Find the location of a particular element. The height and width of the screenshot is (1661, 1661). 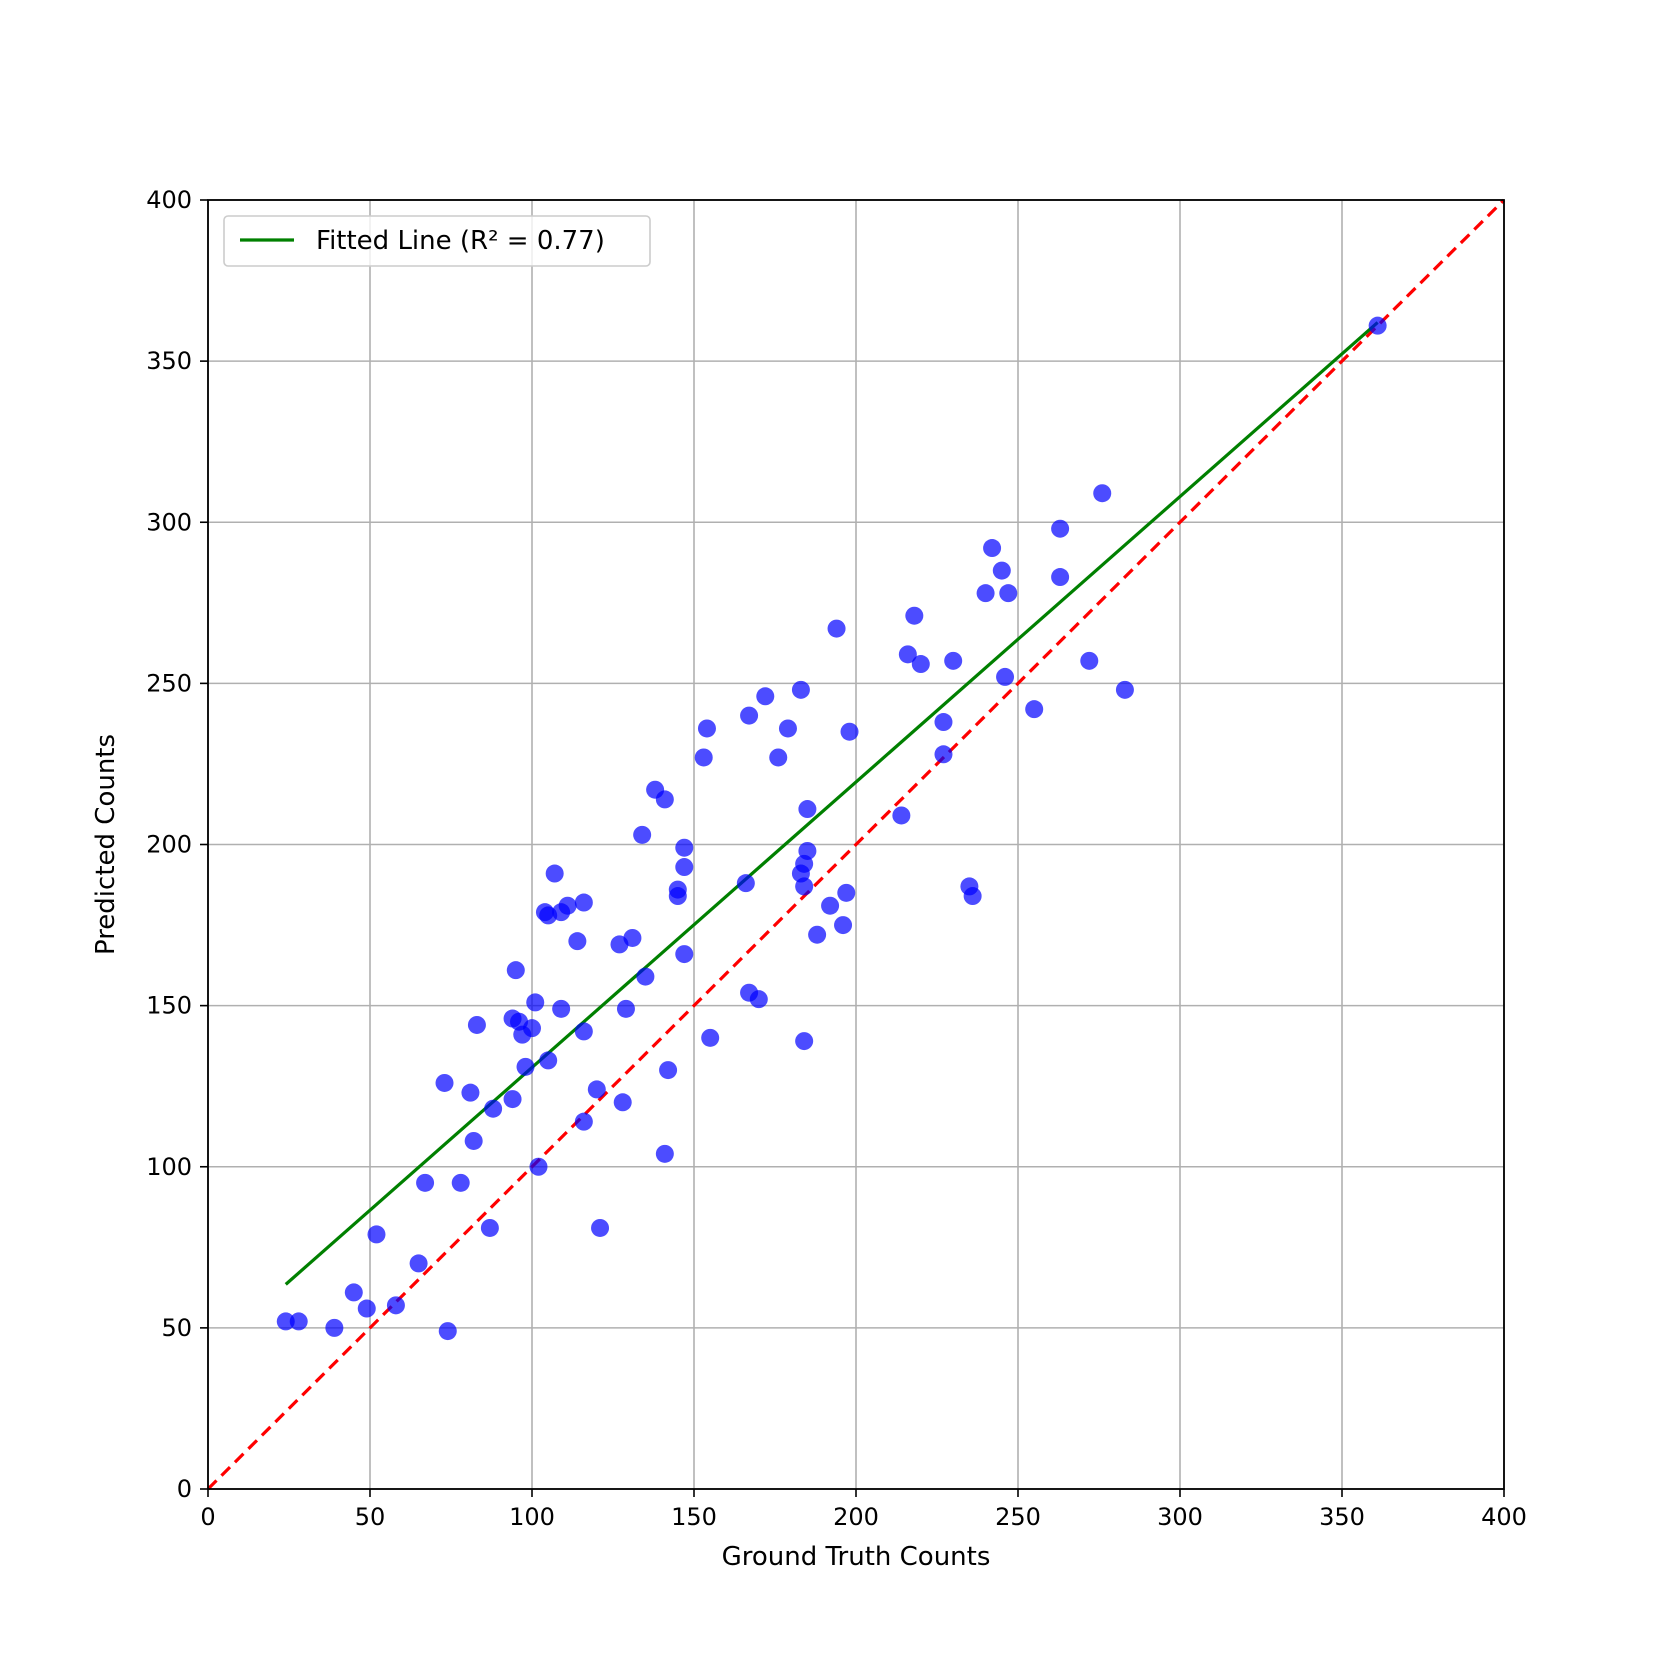

y-tick-label: 350 is located at coordinates (169, 361).